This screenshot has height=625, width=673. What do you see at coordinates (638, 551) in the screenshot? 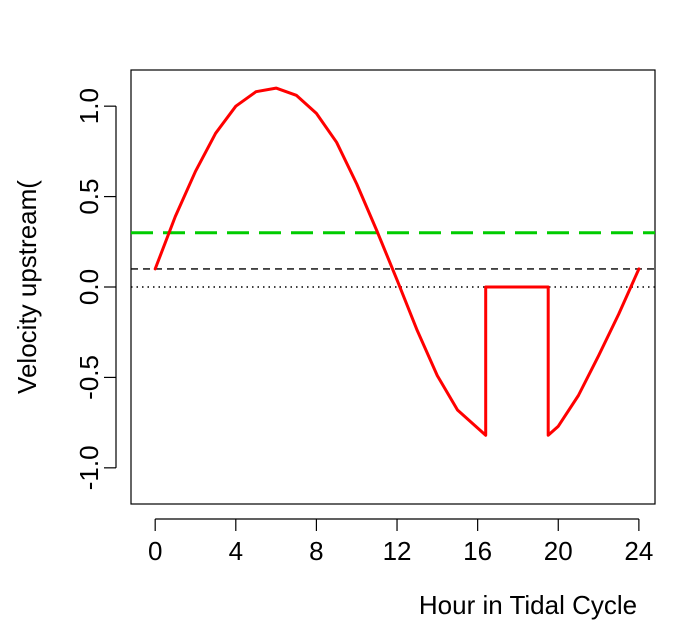
I see `x-tick-label: 24` at bounding box center [638, 551].